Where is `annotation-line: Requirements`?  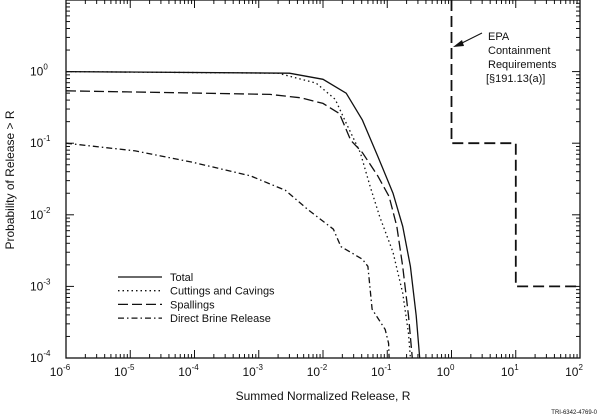 annotation-line: Requirements is located at coordinates (522, 65).